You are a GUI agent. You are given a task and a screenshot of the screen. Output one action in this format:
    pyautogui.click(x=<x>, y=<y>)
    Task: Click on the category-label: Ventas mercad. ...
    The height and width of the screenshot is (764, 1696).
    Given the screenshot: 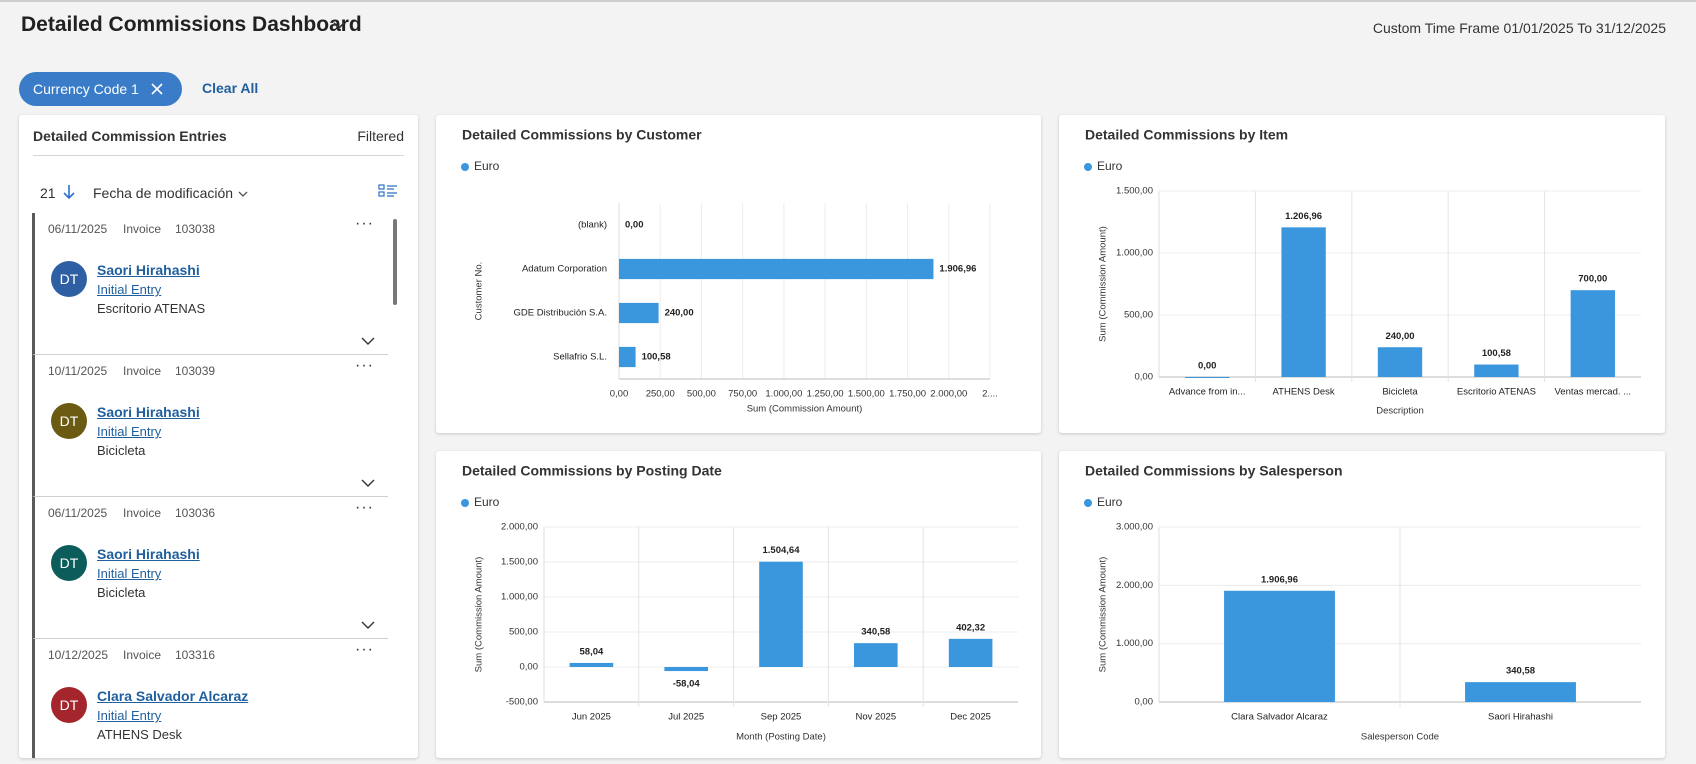 What is the action you would take?
    pyautogui.click(x=1593, y=392)
    